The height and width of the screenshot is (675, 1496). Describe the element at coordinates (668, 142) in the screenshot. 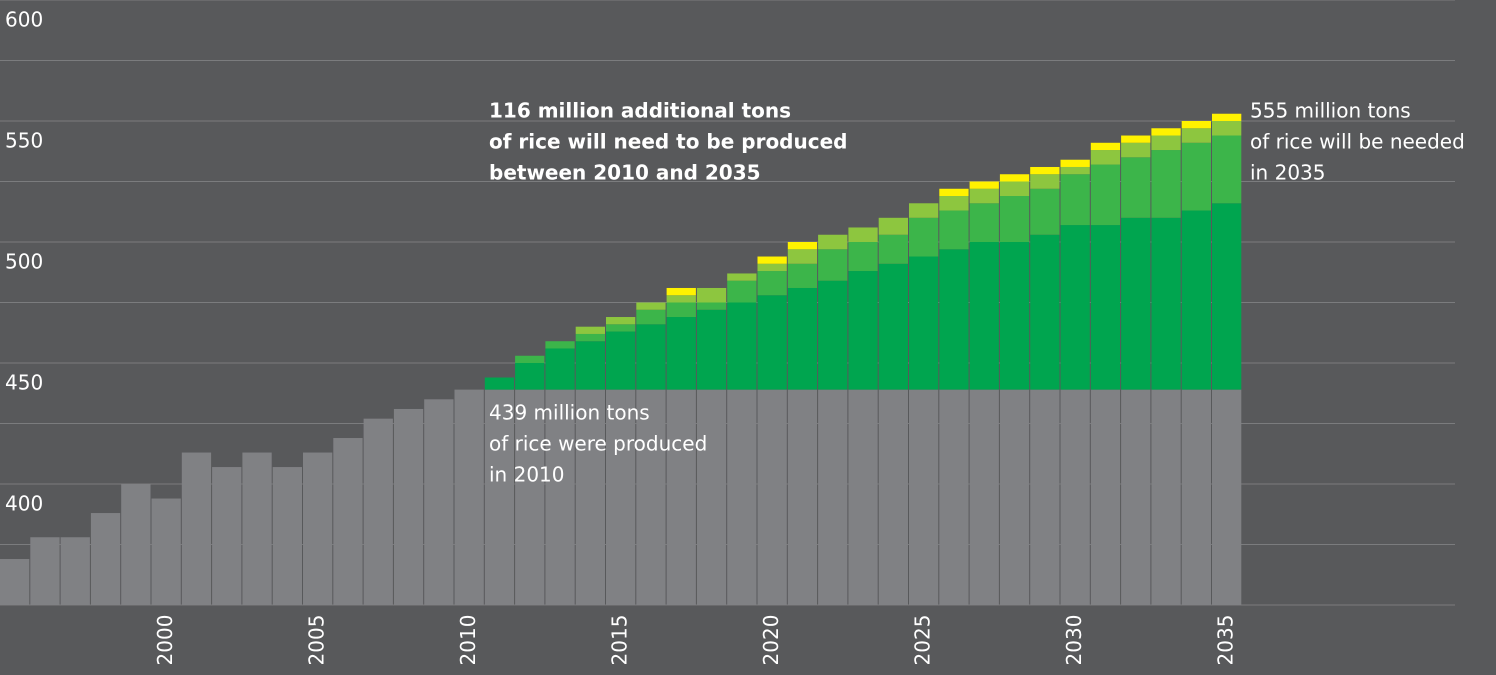

I see `annotation: of rice will need to be produced` at that location.